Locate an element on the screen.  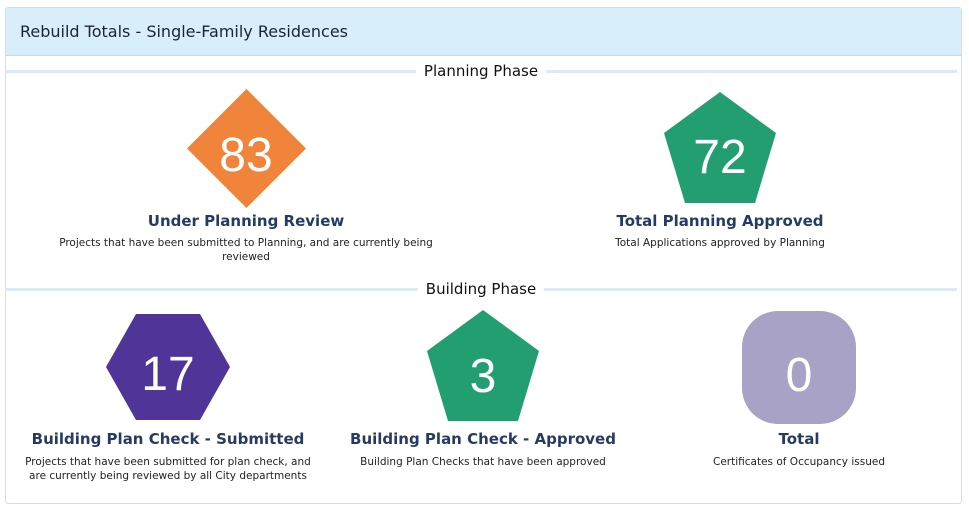
under-planning-review-value: 83 is located at coordinates (246, 155).